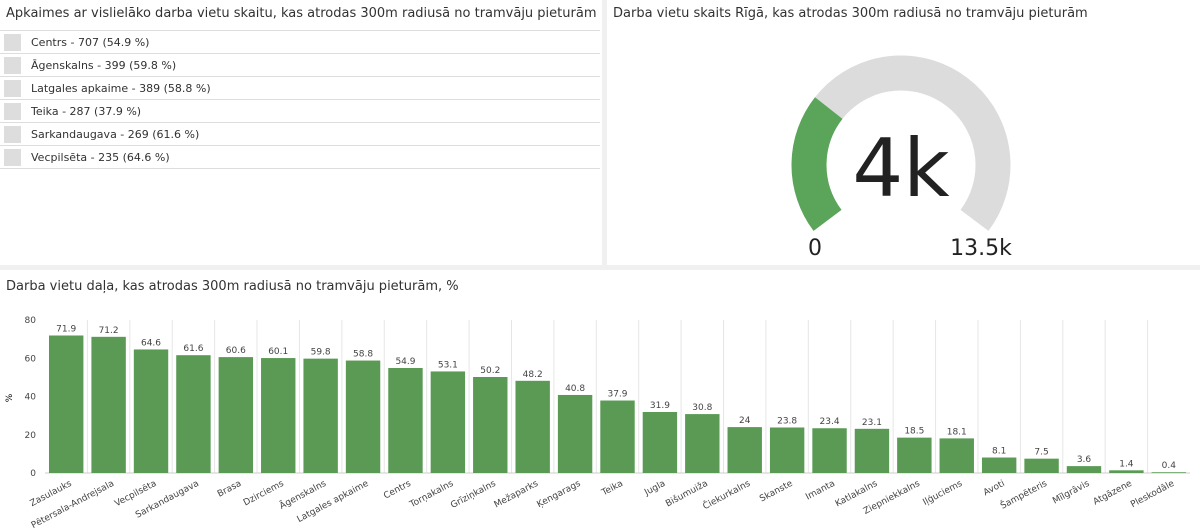 This screenshot has width=1200, height=528. Describe the element at coordinates (981, 248) in the screenshot. I see `gauge-max: 13.5k` at that location.